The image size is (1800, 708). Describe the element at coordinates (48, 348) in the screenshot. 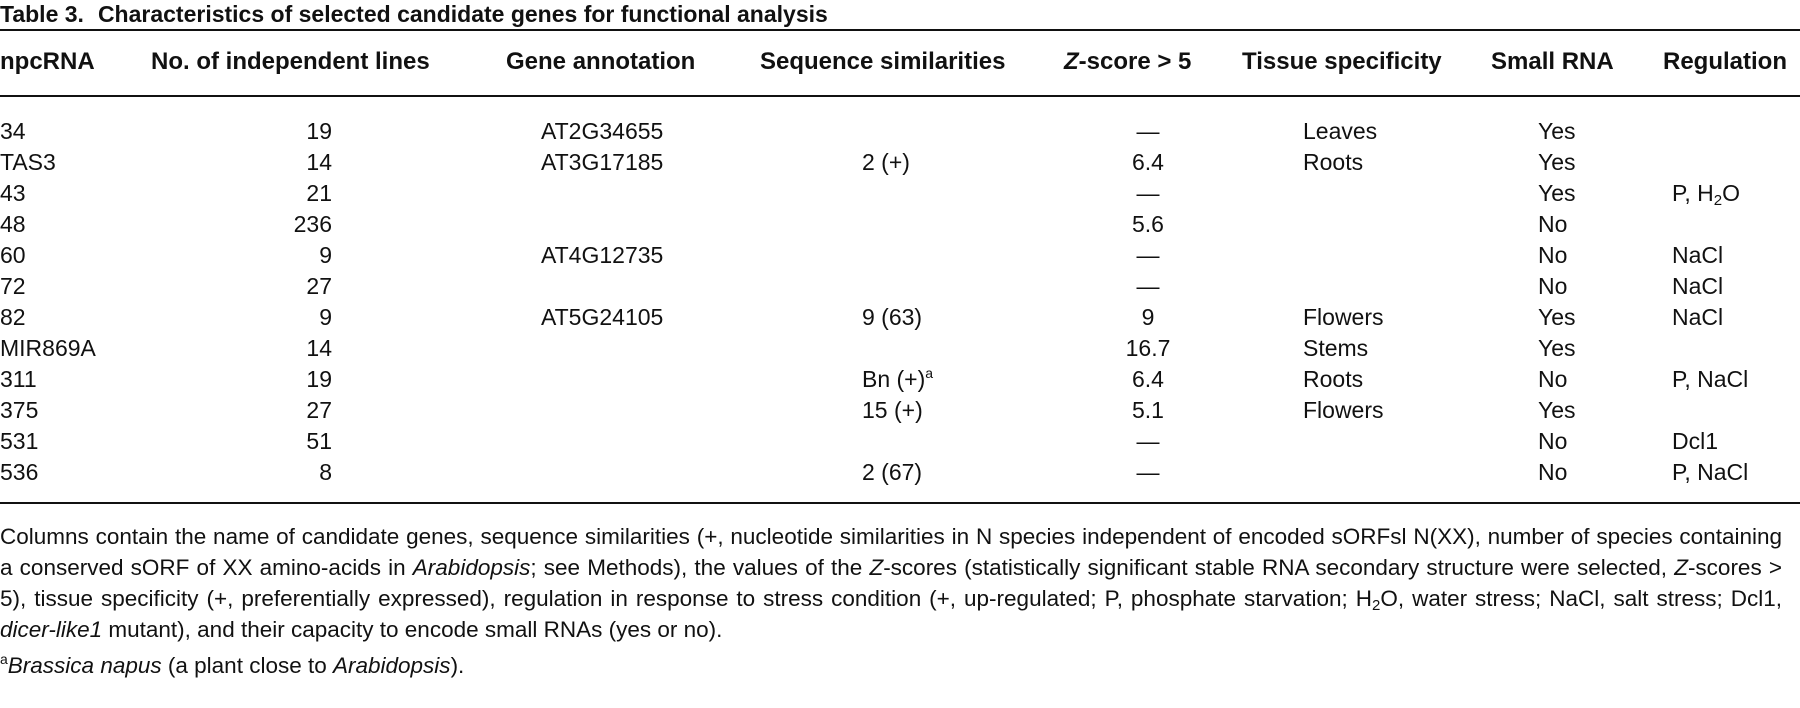

I see `cell-npcrna: MIR869A` at that location.